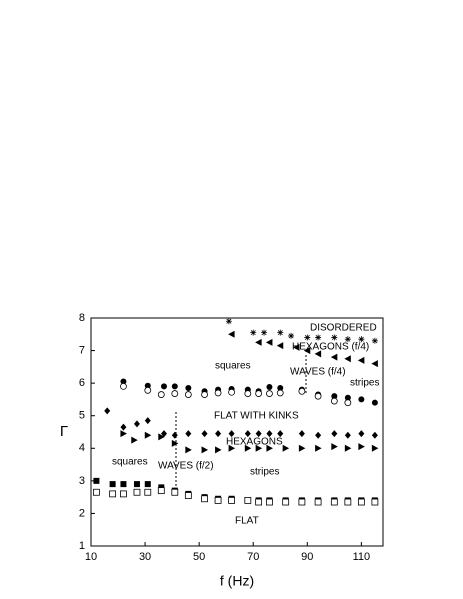  I want to click on y-tick-label: 7, so click(82, 350).